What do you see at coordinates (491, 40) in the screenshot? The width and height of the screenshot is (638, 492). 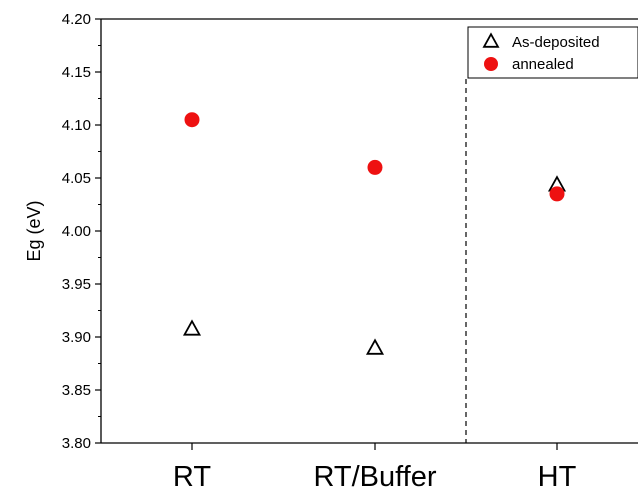 I see `legend-marker-triangle` at bounding box center [491, 40].